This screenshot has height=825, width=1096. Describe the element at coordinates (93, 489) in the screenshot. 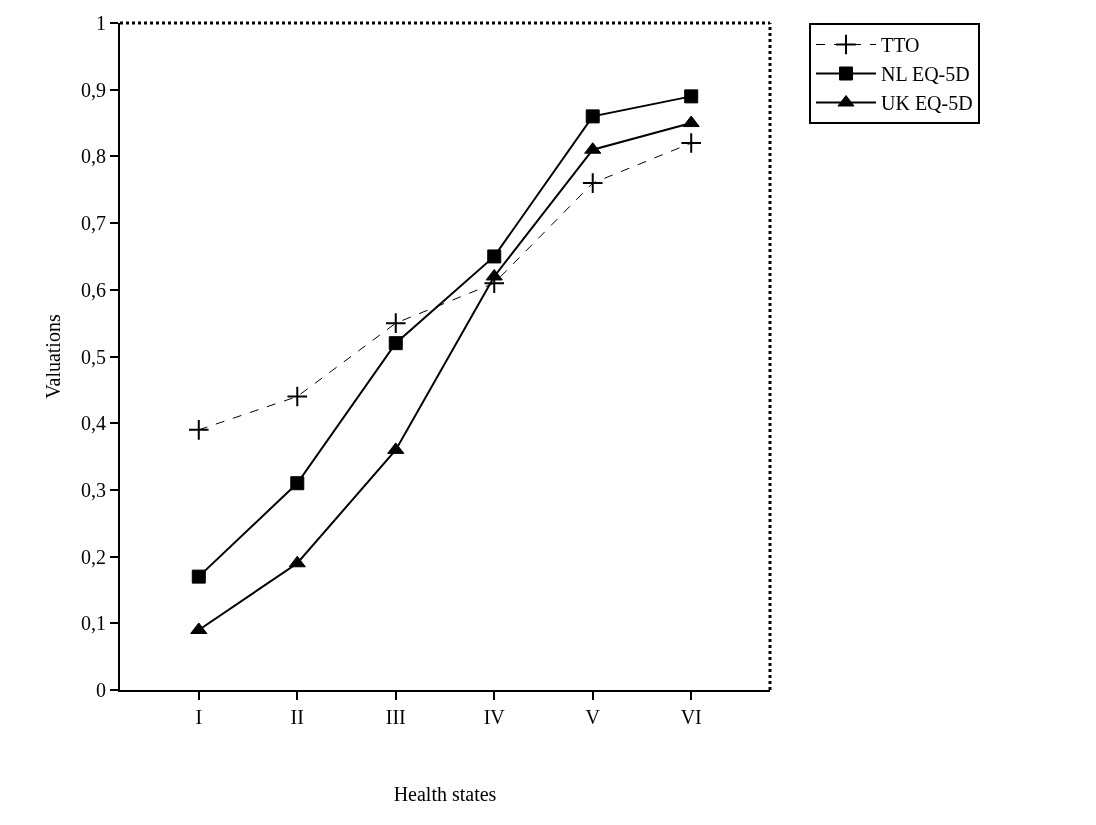

I see `y-tick-label: 0,3` at that location.